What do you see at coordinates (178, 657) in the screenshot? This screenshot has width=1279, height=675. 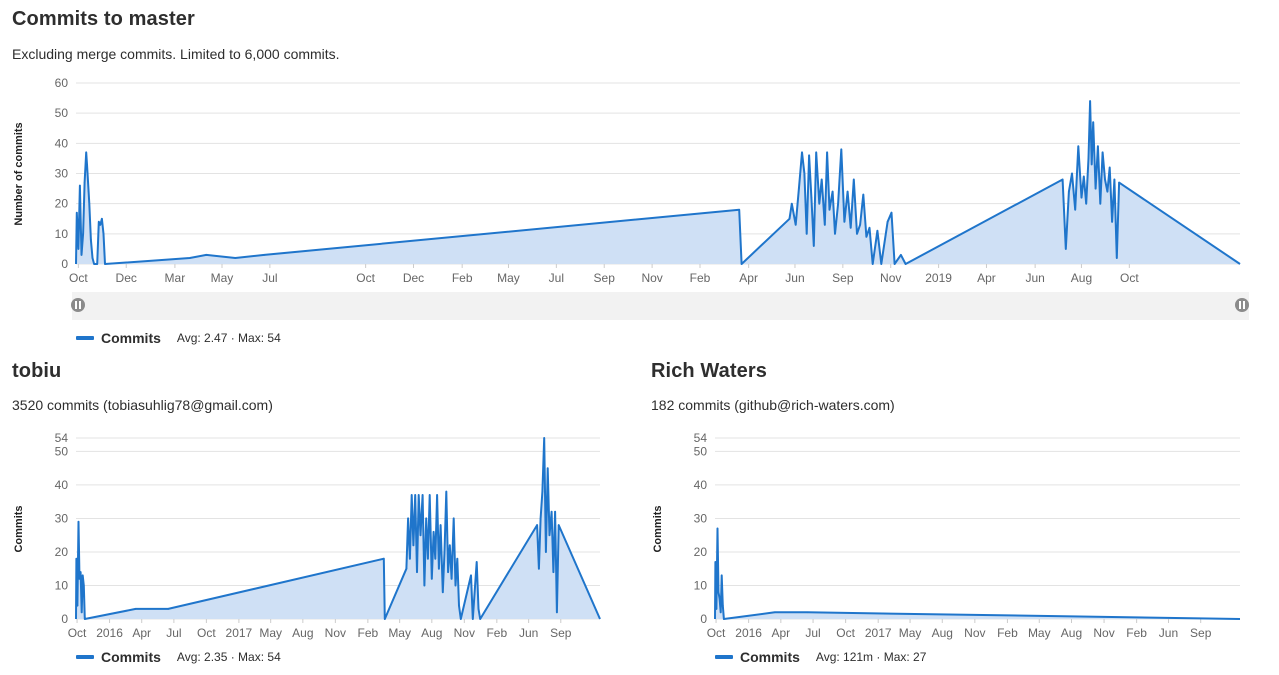 I see `tobiu-chart-legend: Commits Avg: 2.35 · Max: 54` at bounding box center [178, 657].